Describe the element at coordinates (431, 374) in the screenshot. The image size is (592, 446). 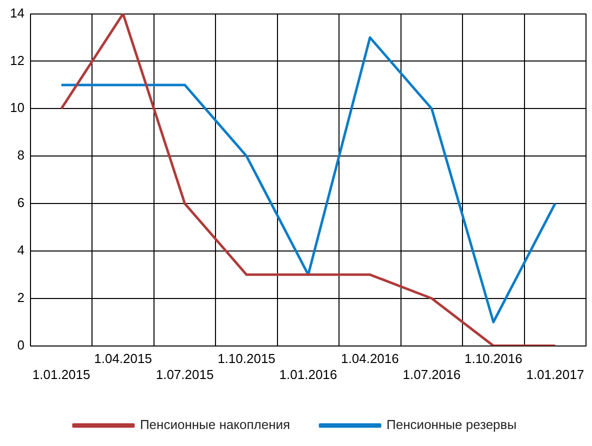
I see `x-tick-label: 1.07.2016` at that location.